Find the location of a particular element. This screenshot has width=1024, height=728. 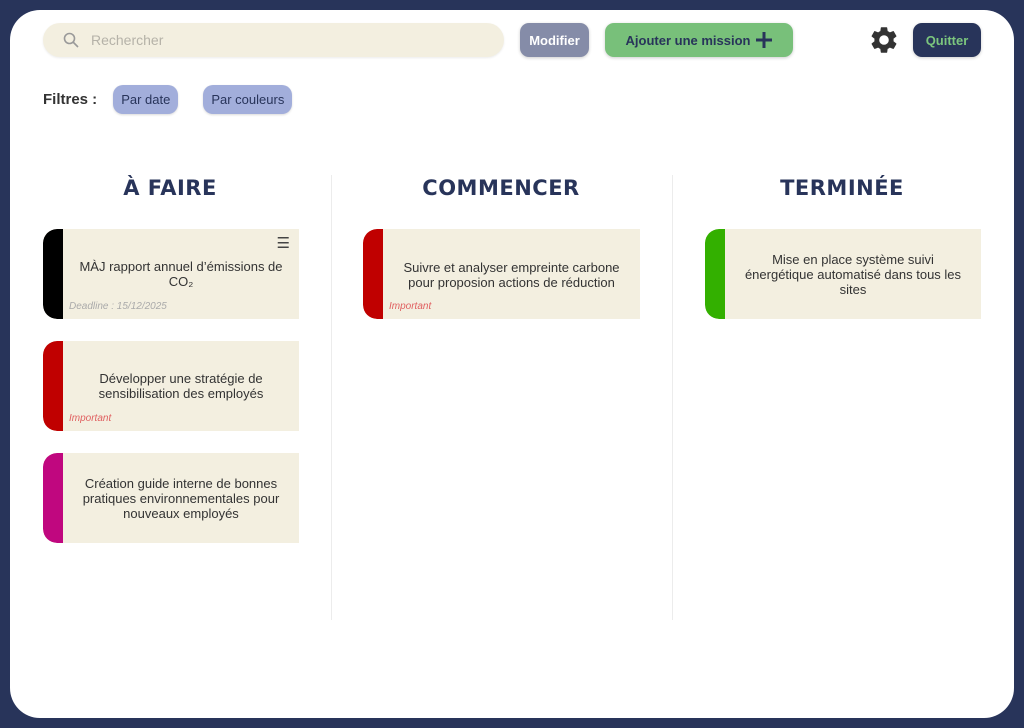

filter-by-color: Par couleurs is located at coordinates (248, 99).